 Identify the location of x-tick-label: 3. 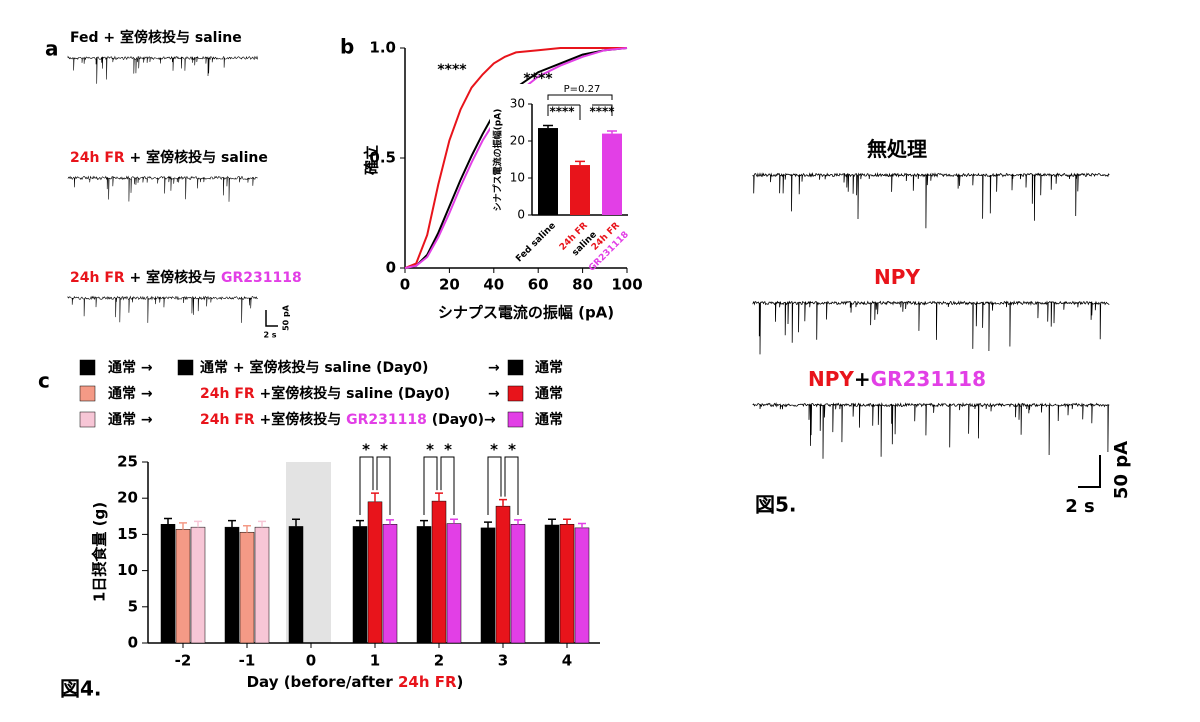
(503, 661).